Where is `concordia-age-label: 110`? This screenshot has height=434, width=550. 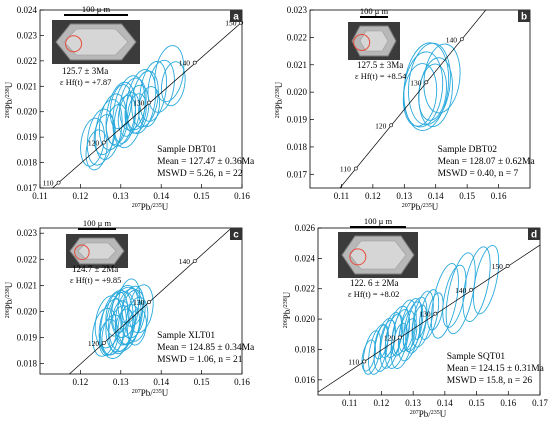 concordia-age-label: 110 is located at coordinates (48, 183).